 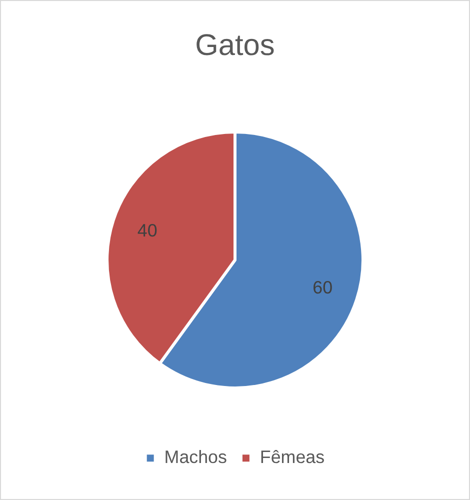 What do you see at coordinates (147, 230) in the screenshot?
I see `data-label: 40` at bounding box center [147, 230].